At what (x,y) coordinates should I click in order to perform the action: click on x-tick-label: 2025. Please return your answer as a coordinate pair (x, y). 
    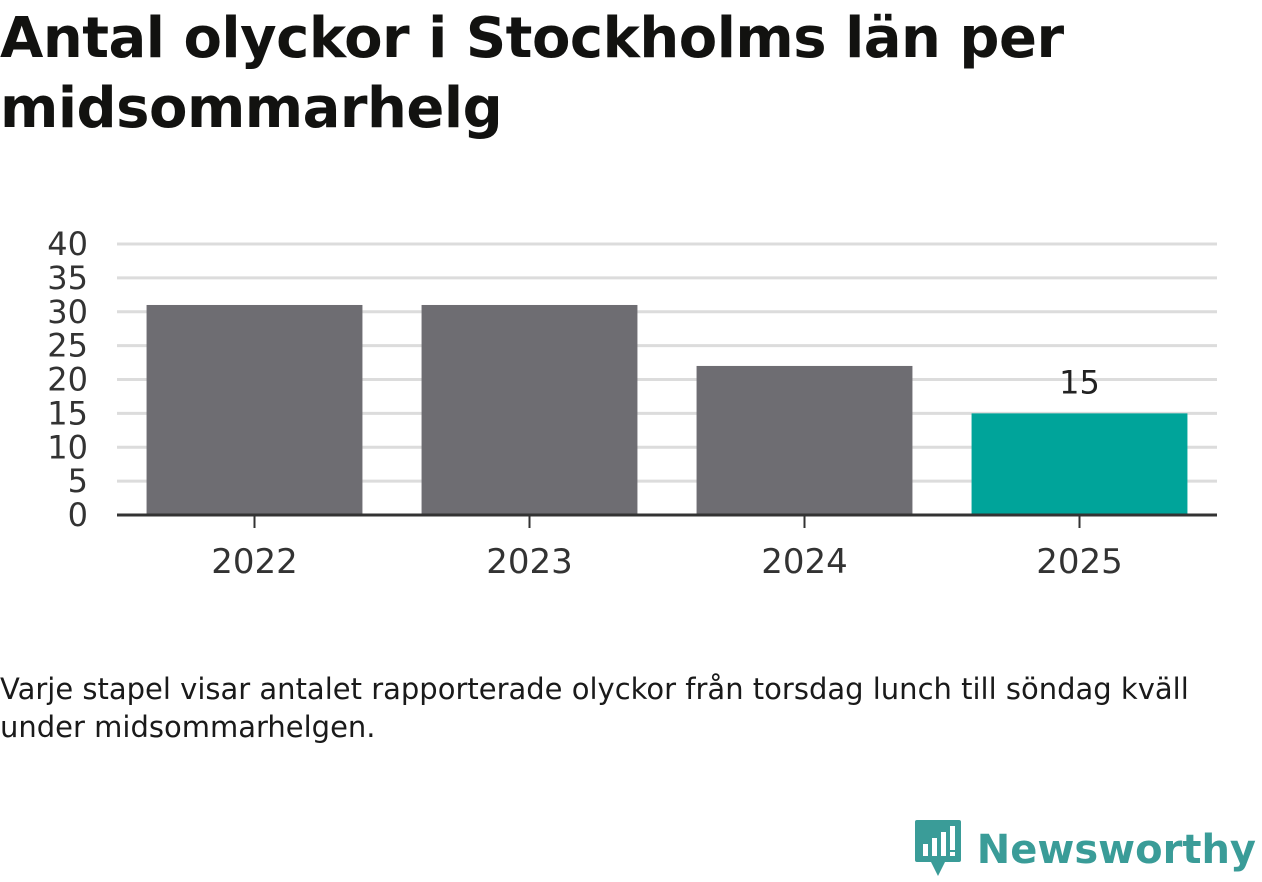
    Looking at the image, I should click on (1079, 562).